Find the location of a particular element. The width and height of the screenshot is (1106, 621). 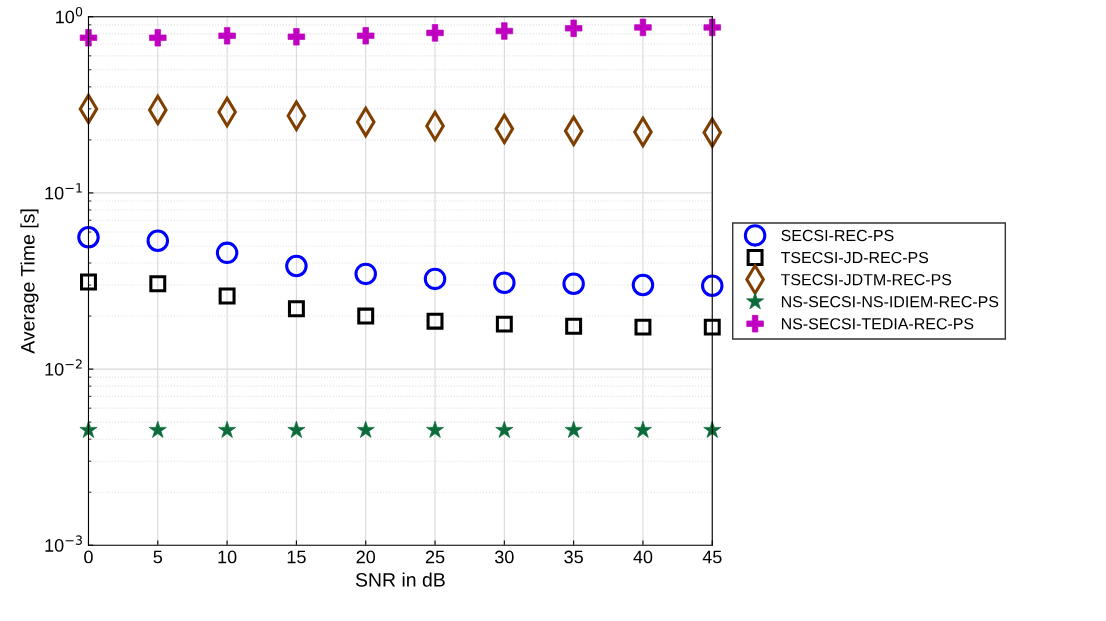

y-tick-label: 10$^{−1}$ is located at coordinates (63, 191).